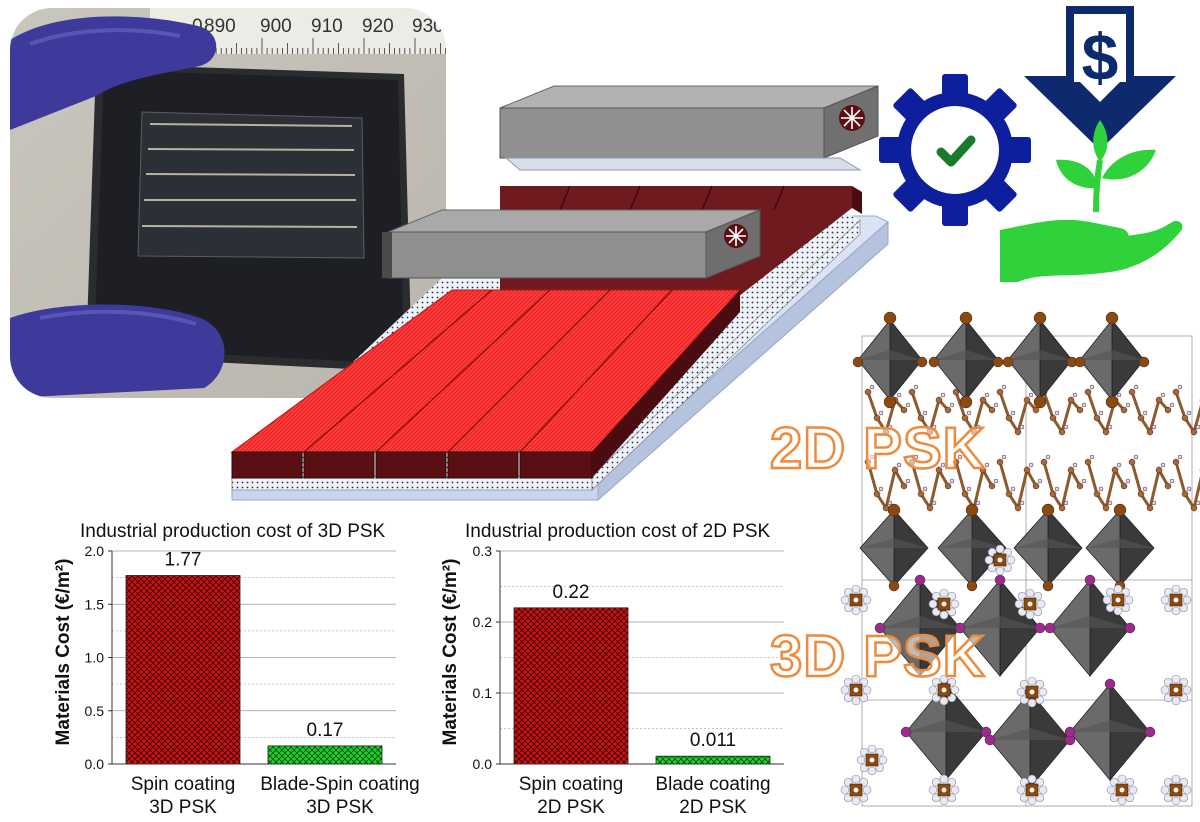 The image size is (1200, 822). Describe the element at coordinates (117, 351) in the screenshot. I see `gloved-finger-bottom` at that location.